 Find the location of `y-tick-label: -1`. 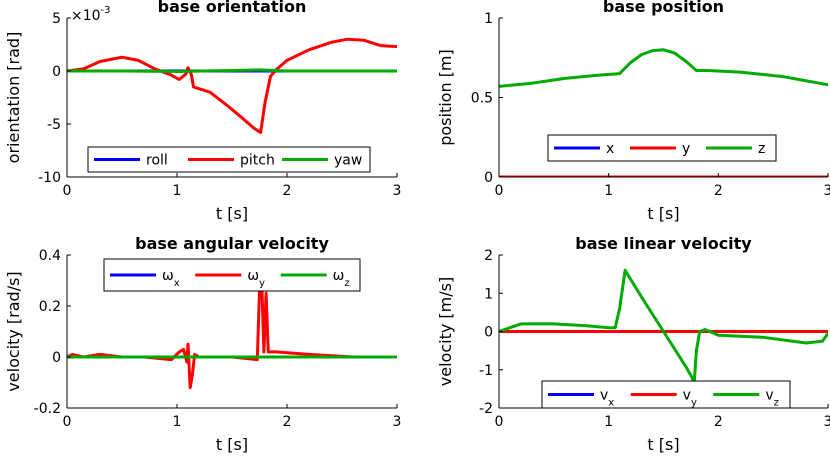

y-tick-label: -1 is located at coordinates (486, 371).